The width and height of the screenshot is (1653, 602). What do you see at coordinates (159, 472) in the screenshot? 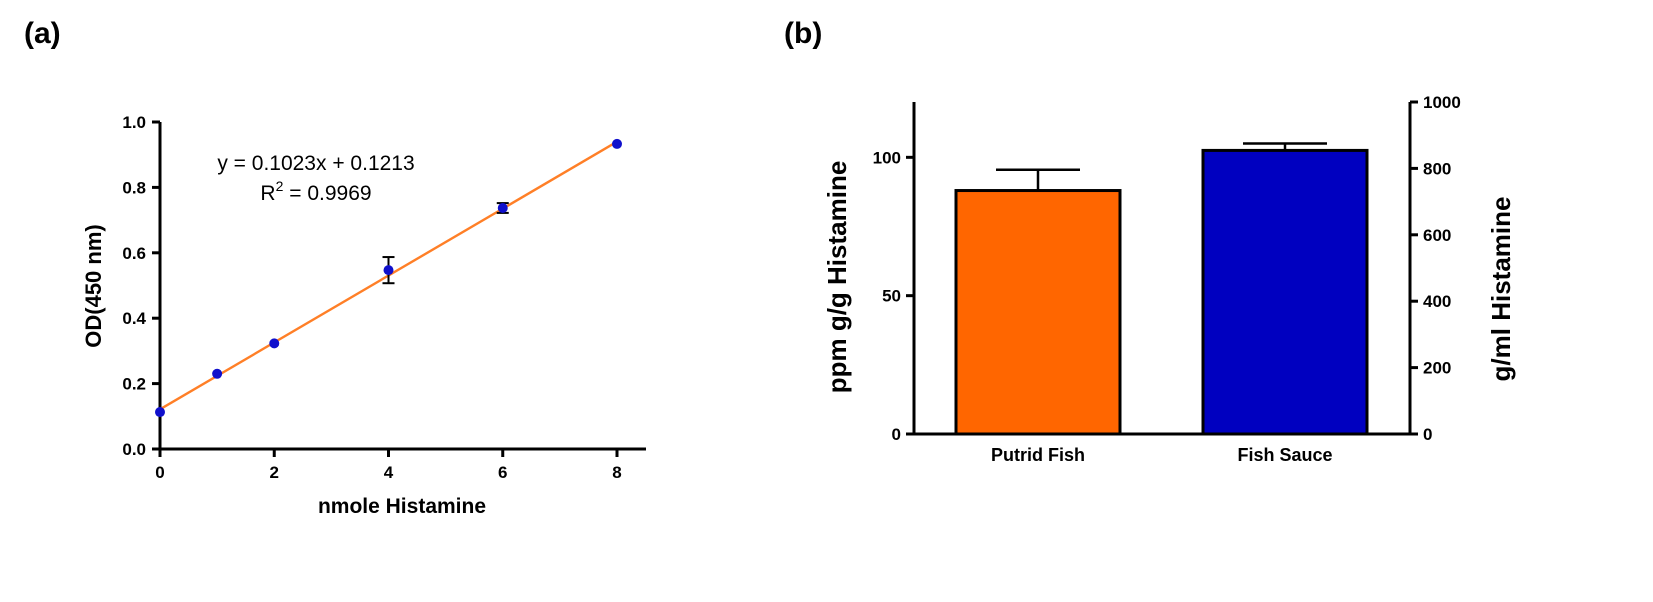
I see `chart-a-x-tick-label: 0` at bounding box center [159, 472].